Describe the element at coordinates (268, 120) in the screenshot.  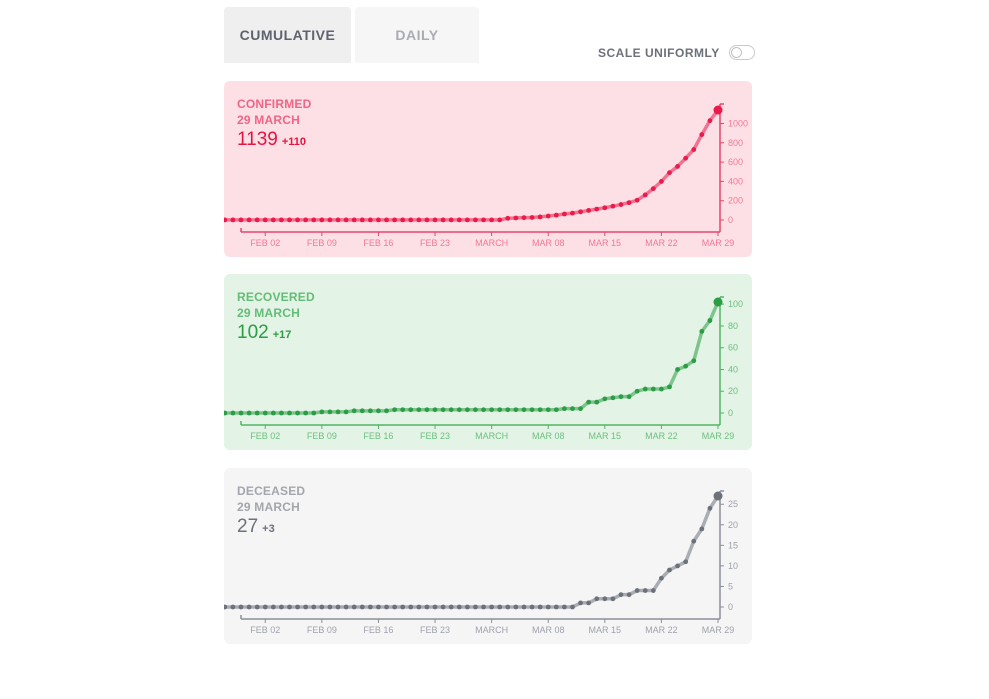
I see `confirmed-date: 29 MARCH` at that location.